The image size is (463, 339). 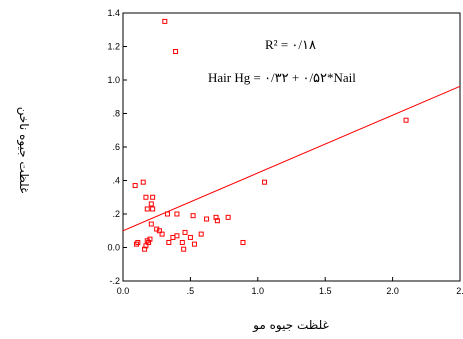 What do you see at coordinates (113, 248) in the screenshot?
I see `y-tick-label: 0.0` at bounding box center [113, 248].